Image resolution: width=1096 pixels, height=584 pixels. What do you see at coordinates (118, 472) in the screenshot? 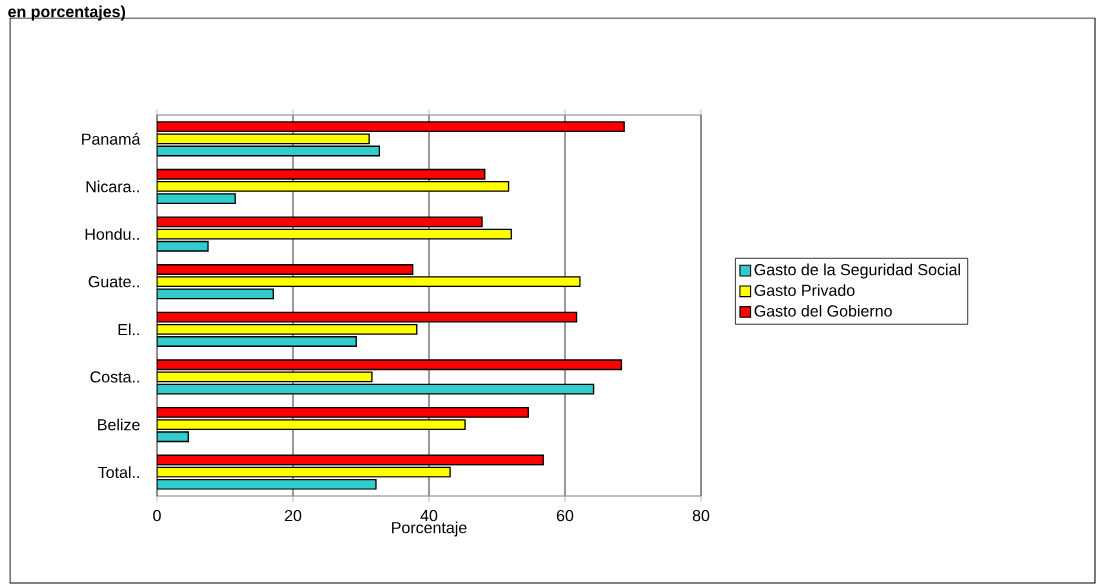
I see `y-tick-label: Total..` at bounding box center [118, 472].